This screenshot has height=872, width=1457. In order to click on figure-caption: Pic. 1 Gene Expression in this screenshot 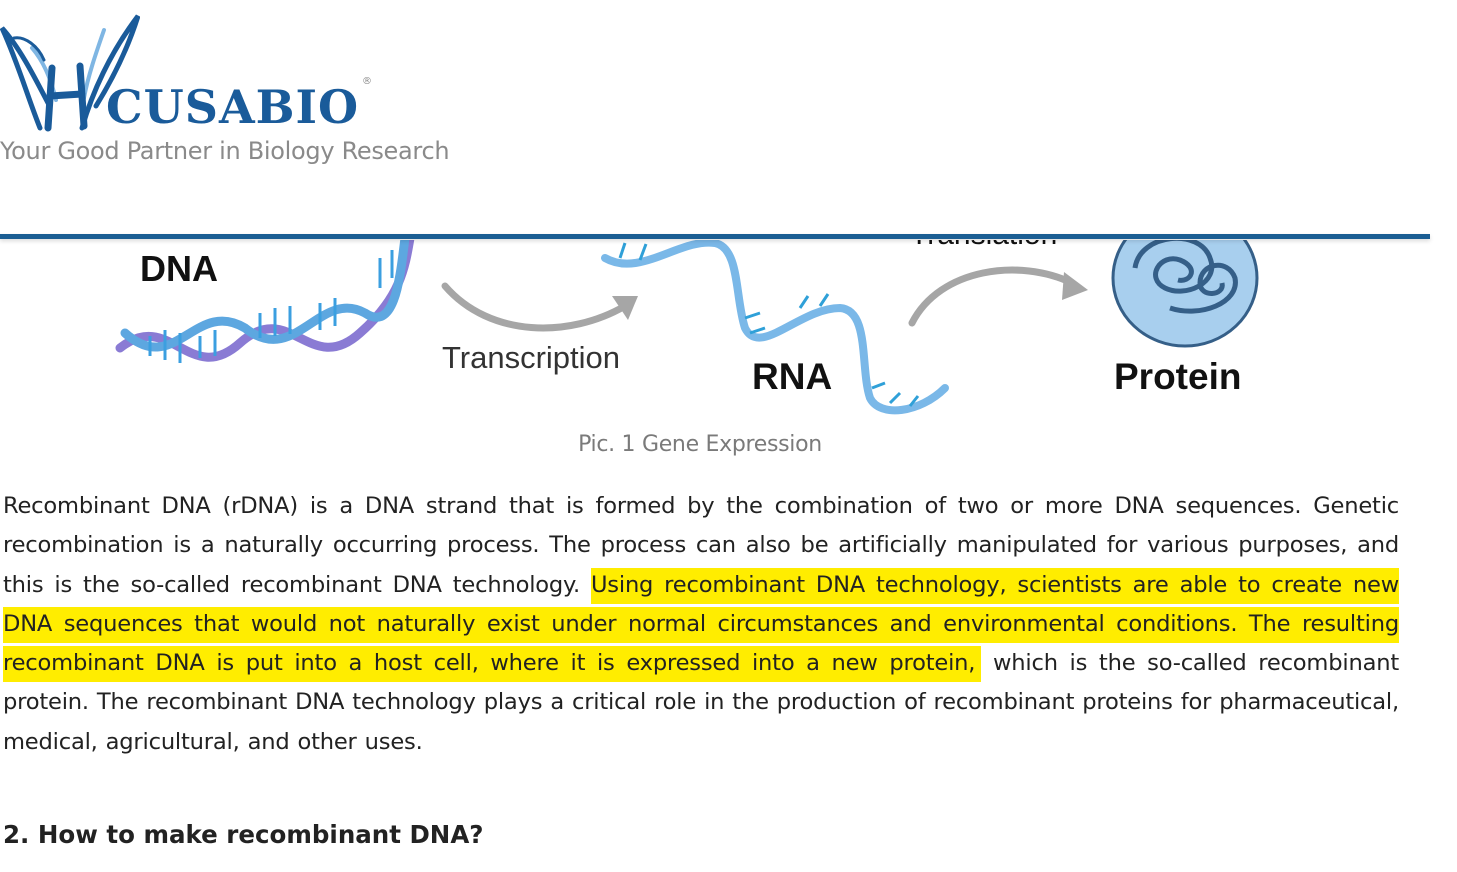, I will do `click(700, 444)`.